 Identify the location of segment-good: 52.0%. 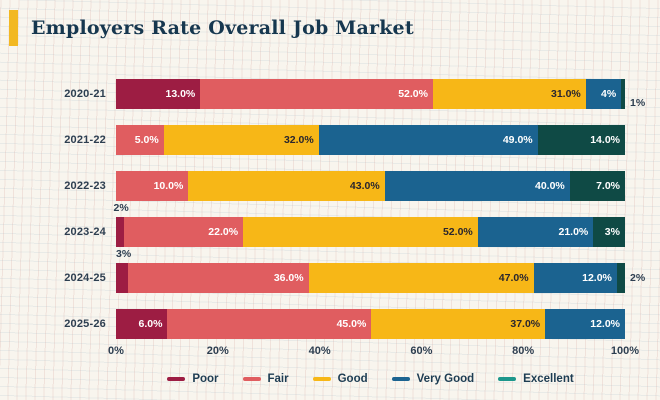
(360, 232).